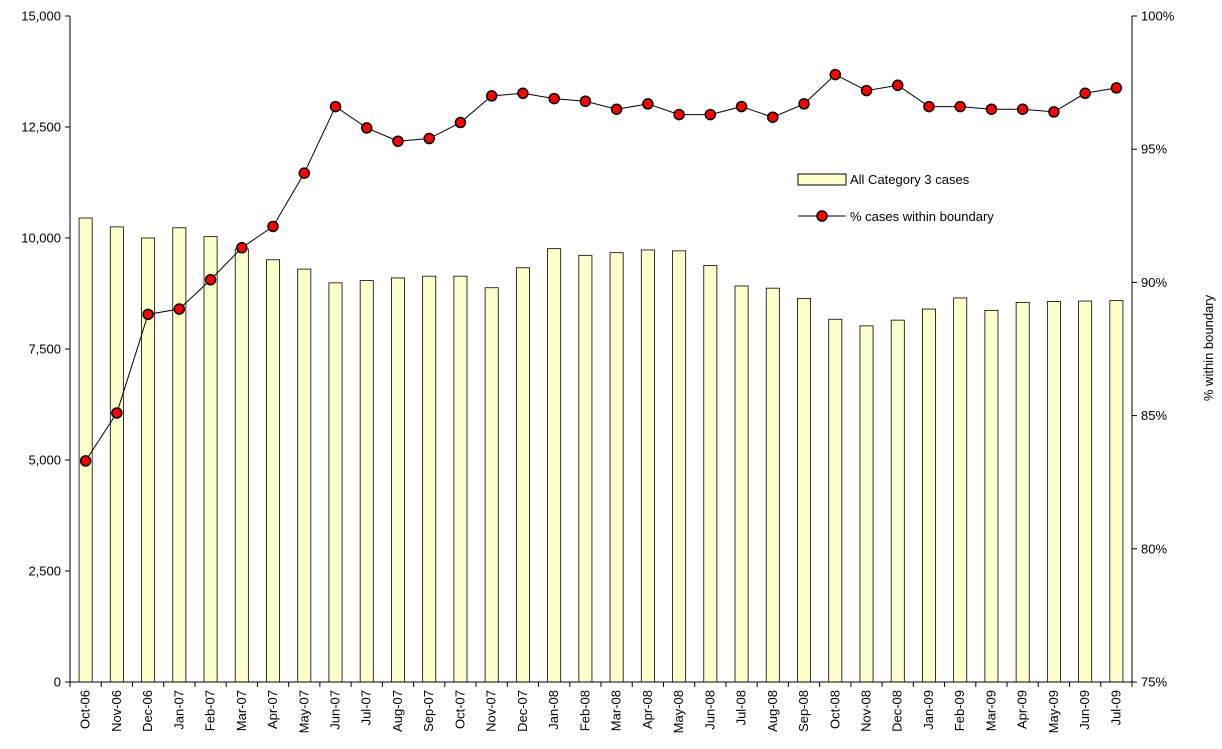  I want to click on left-tick-label: 5,000, so click(44, 460).